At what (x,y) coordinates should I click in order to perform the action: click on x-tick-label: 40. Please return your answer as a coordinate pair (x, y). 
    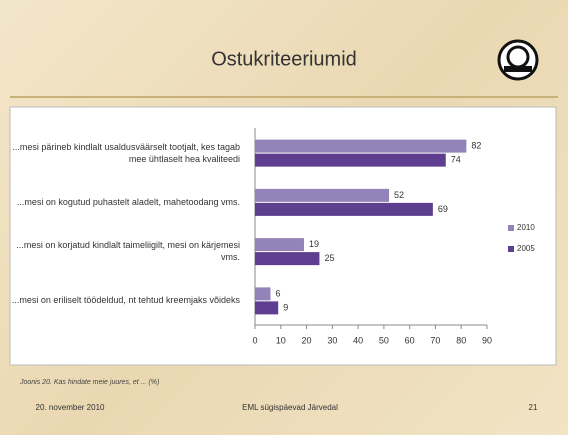
    Looking at the image, I should click on (358, 340).